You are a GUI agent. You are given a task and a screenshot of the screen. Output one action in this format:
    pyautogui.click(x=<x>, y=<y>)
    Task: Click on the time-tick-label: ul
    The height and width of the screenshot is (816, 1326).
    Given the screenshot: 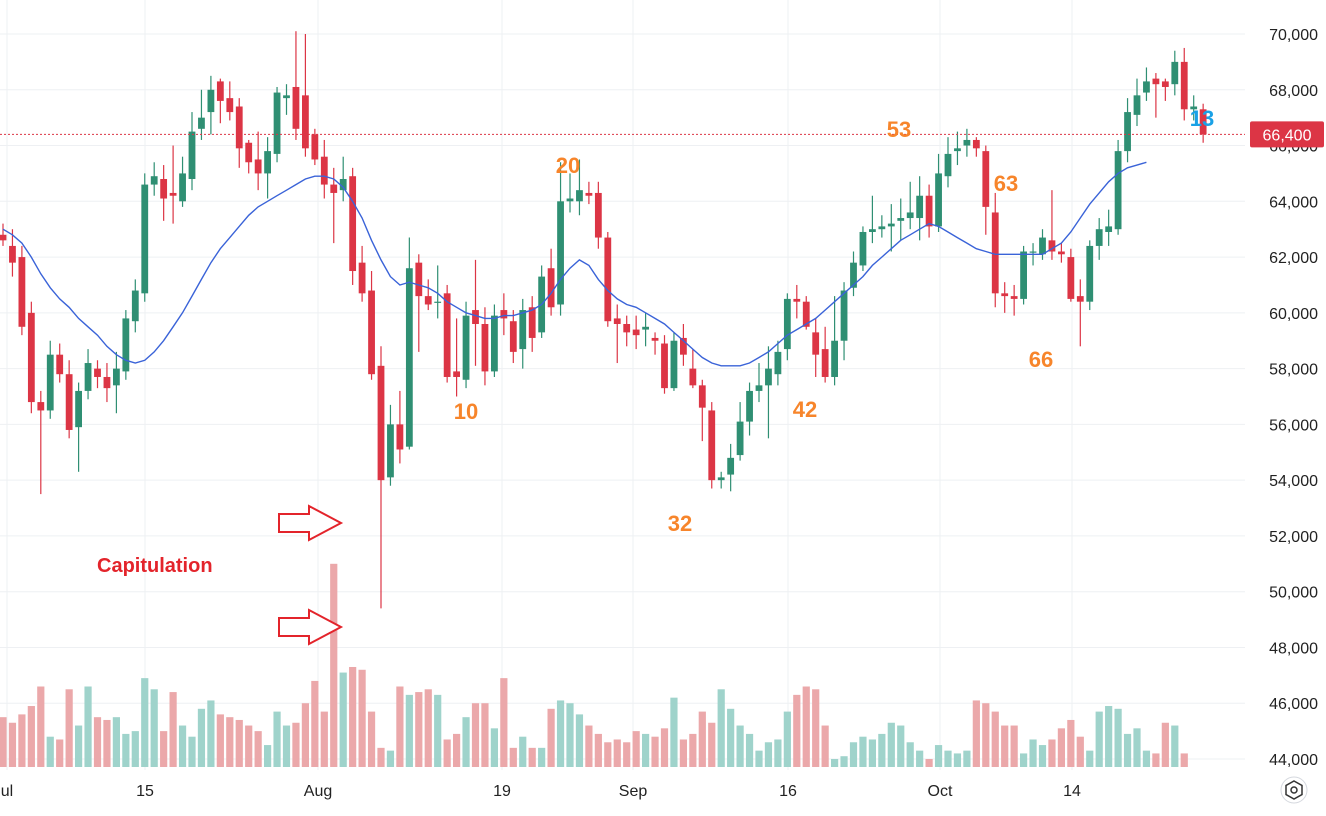 What is the action you would take?
    pyautogui.click(x=7, y=791)
    